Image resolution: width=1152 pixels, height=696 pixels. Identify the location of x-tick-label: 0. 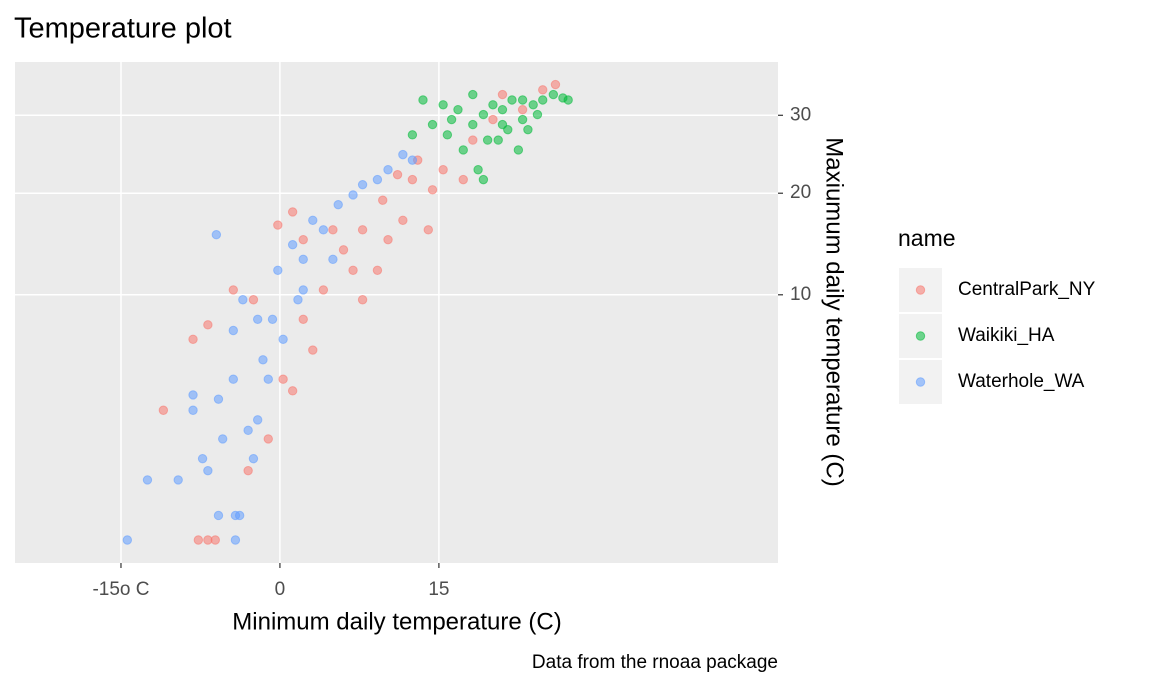
(280, 589).